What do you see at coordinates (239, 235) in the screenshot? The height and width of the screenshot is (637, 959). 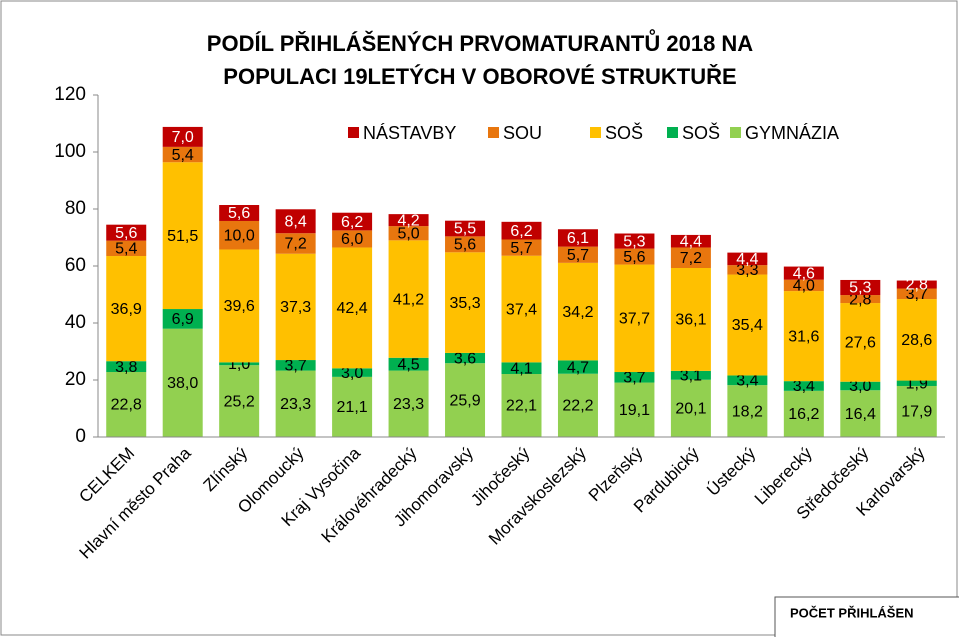 I see `data-label: 10,0` at bounding box center [239, 235].